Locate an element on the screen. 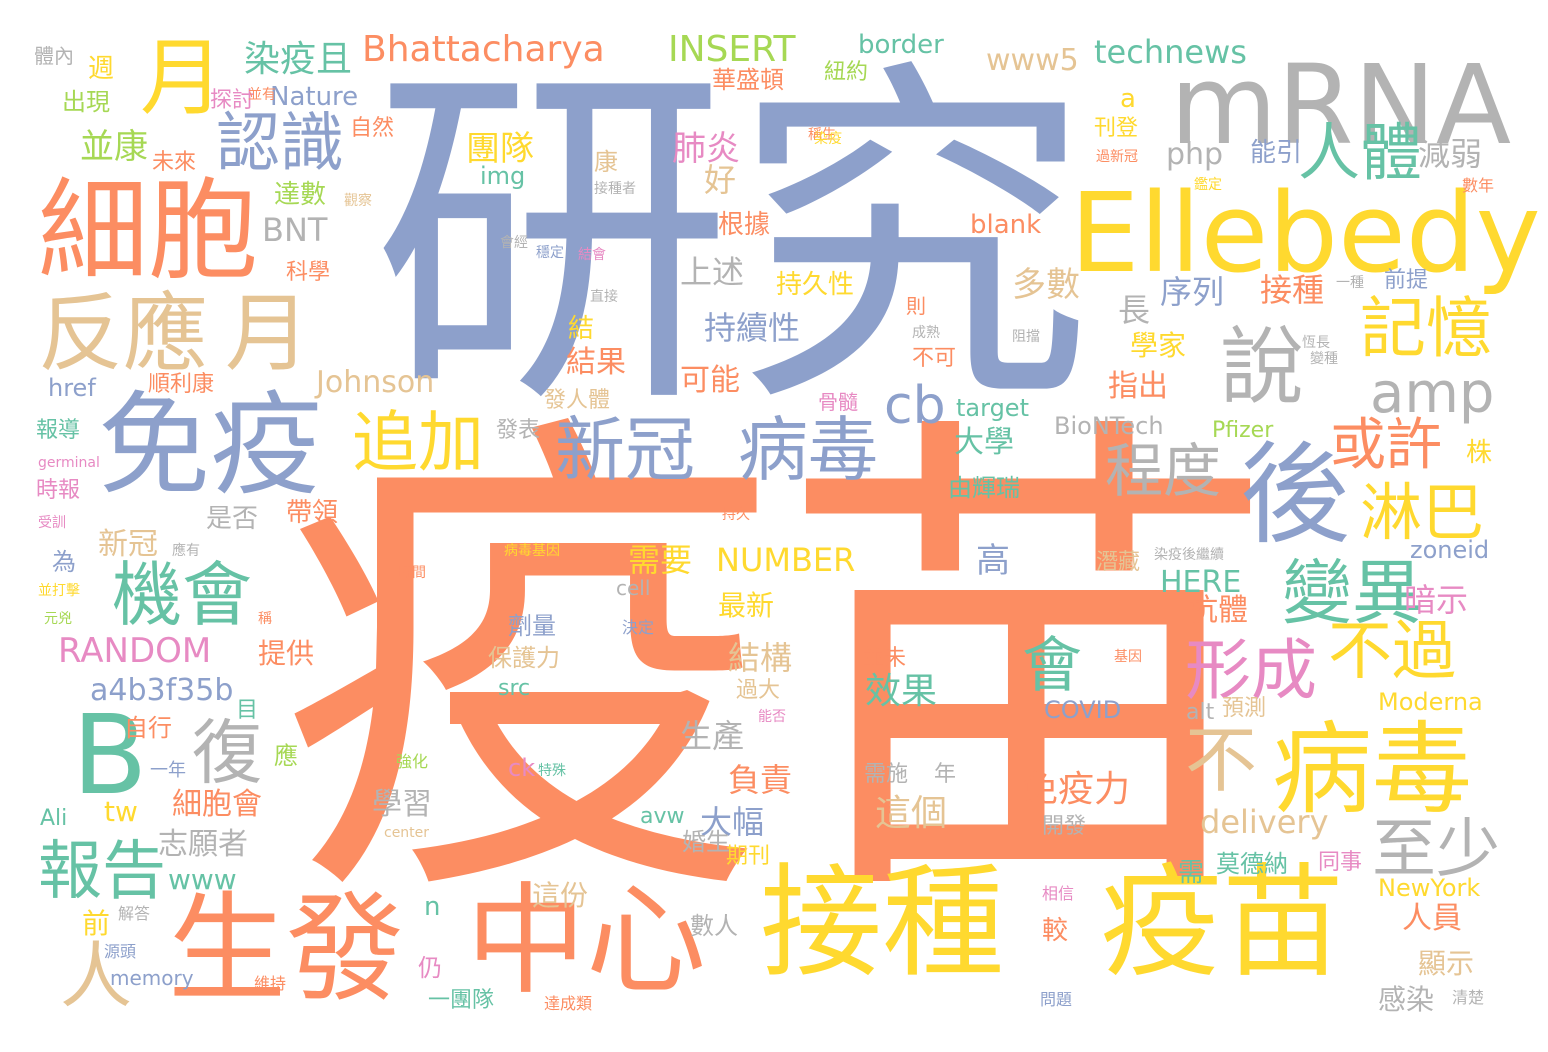  word: 莫德納 is located at coordinates (1252, 864).